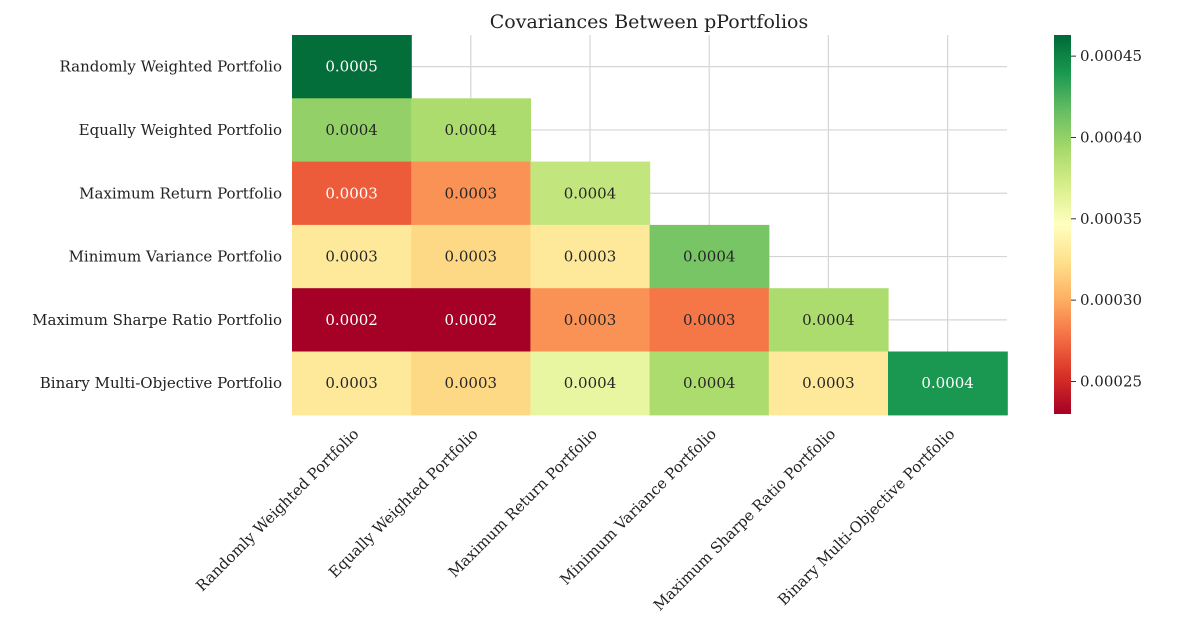 This screenshot has width=1200, height=640. Describe the element at coordinates (1111, 56) in the screenshot. I see `colorbar-tick-label: 0.00045` at that location.